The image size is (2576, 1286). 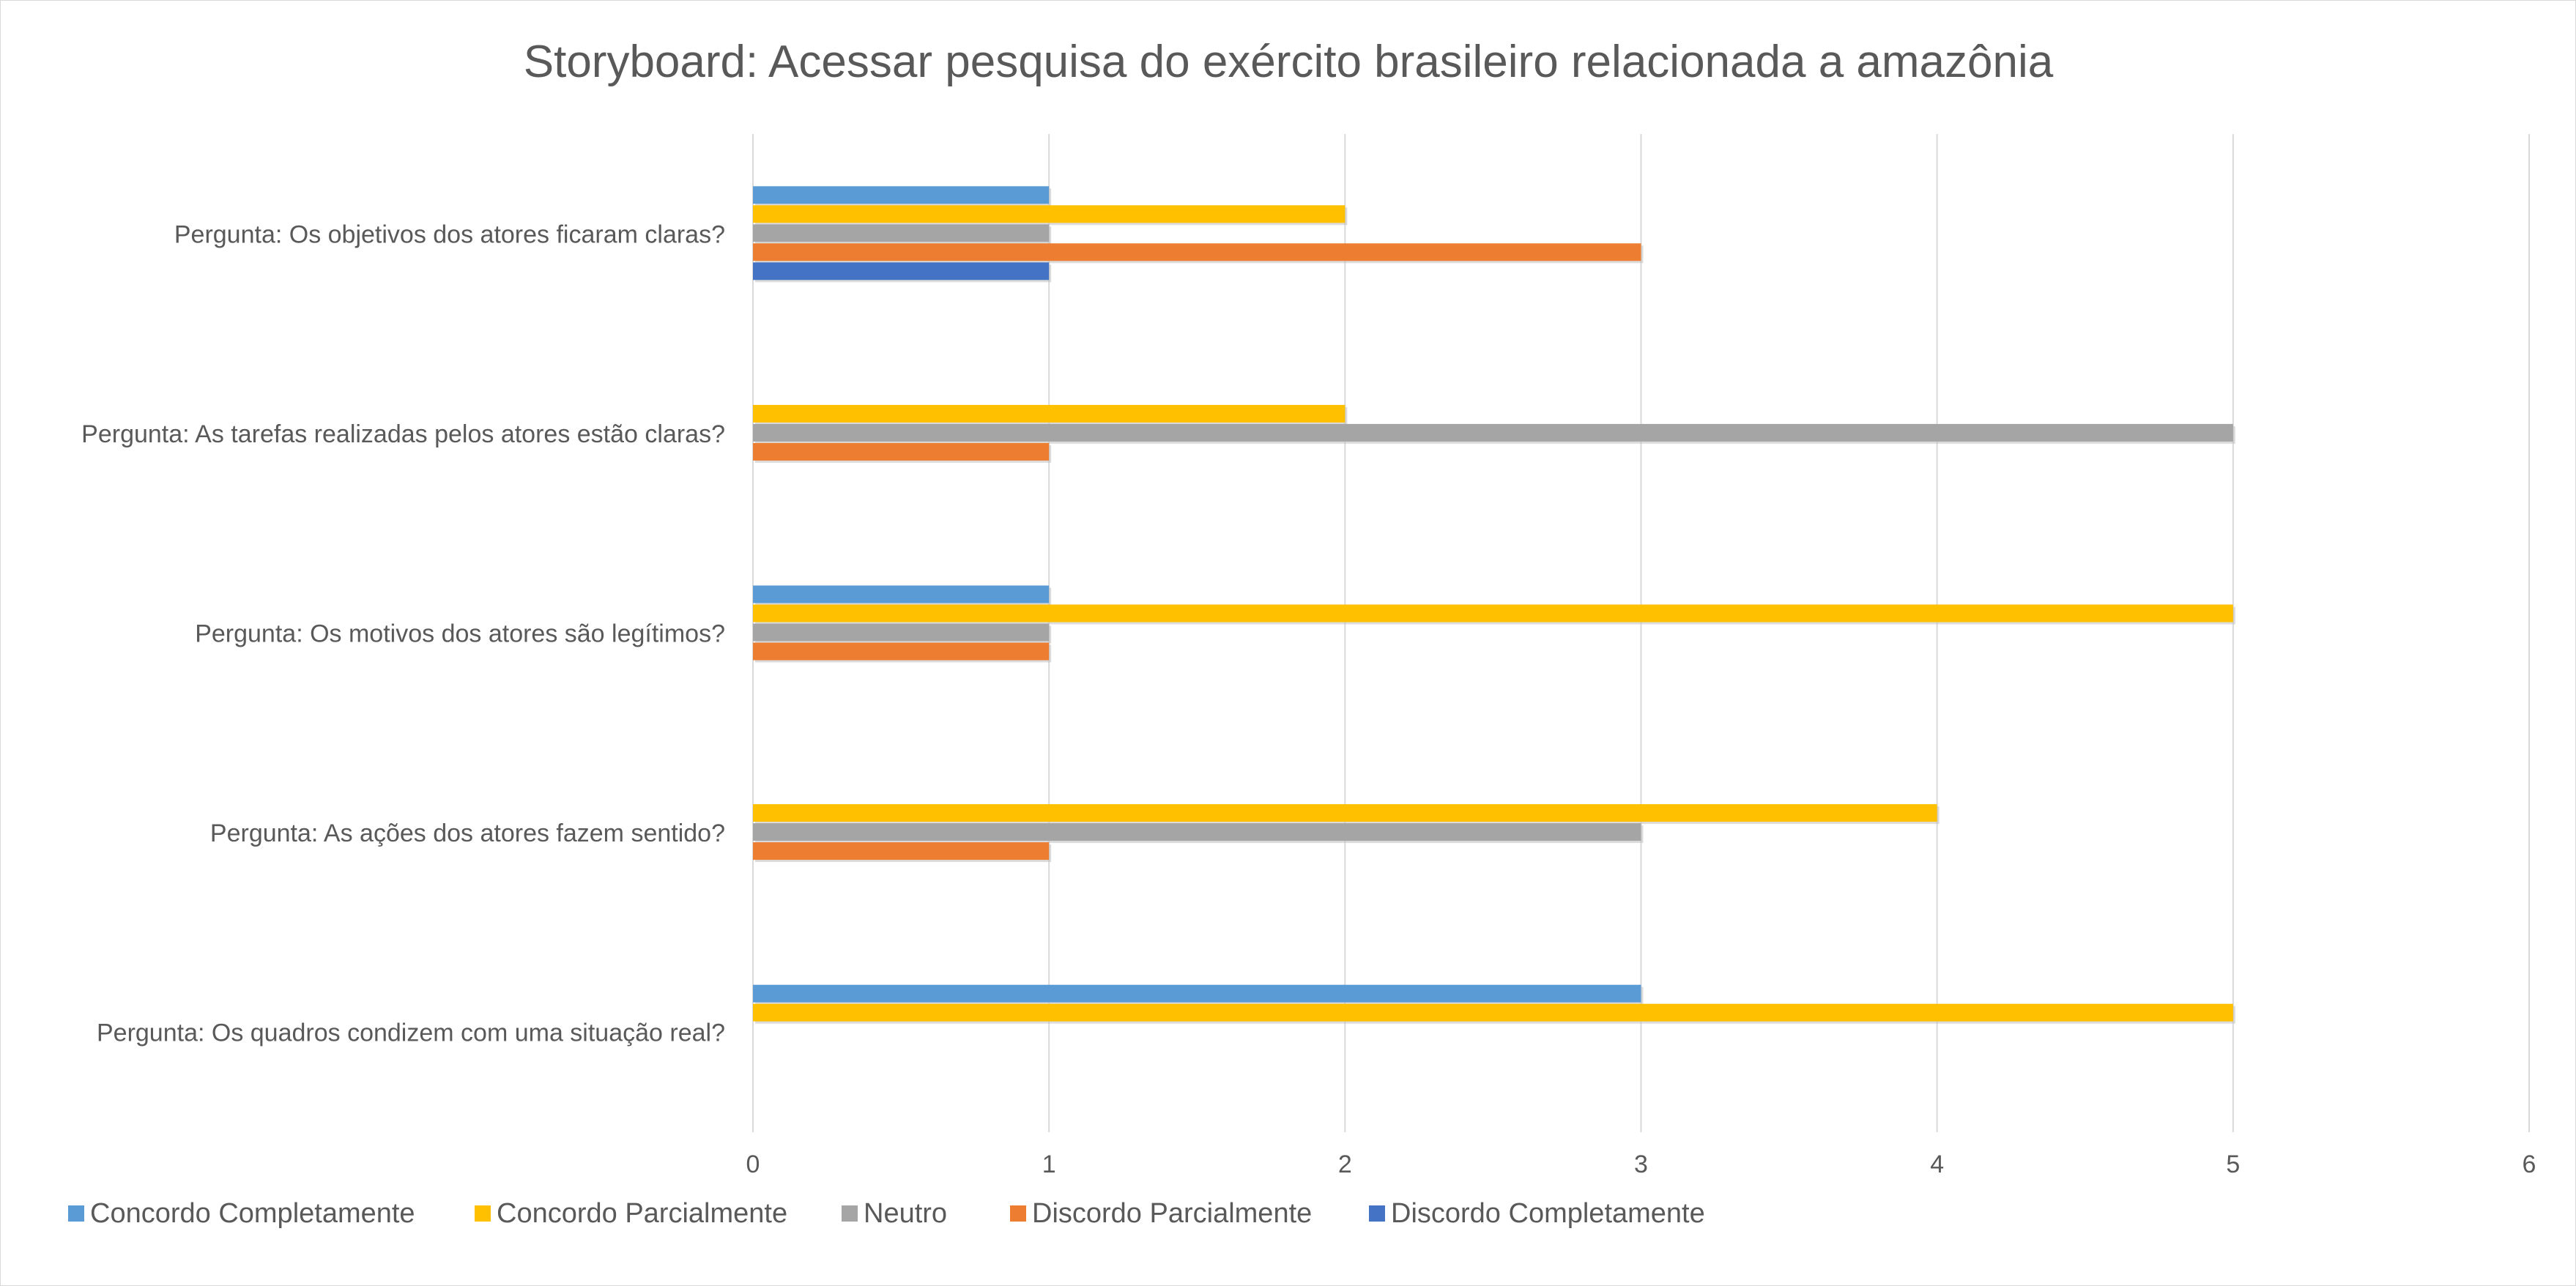 I want to click on x-tick-label: 1, so click(x=1049, y=1164).